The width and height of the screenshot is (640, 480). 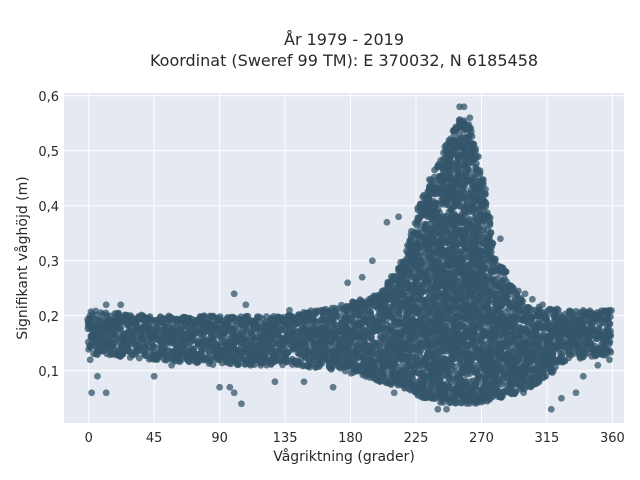 I want to click on chart-title-line1: År 1979 - 2019, so click(x=344, y=39).